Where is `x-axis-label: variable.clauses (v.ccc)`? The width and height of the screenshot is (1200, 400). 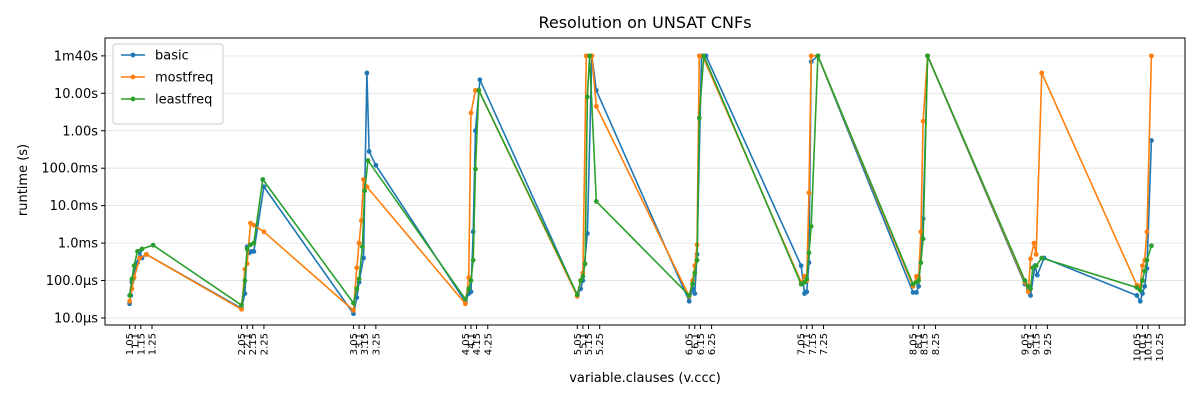 x-axis-label: variable.clauses (v.ccc) is located at coordinates (645, 378).